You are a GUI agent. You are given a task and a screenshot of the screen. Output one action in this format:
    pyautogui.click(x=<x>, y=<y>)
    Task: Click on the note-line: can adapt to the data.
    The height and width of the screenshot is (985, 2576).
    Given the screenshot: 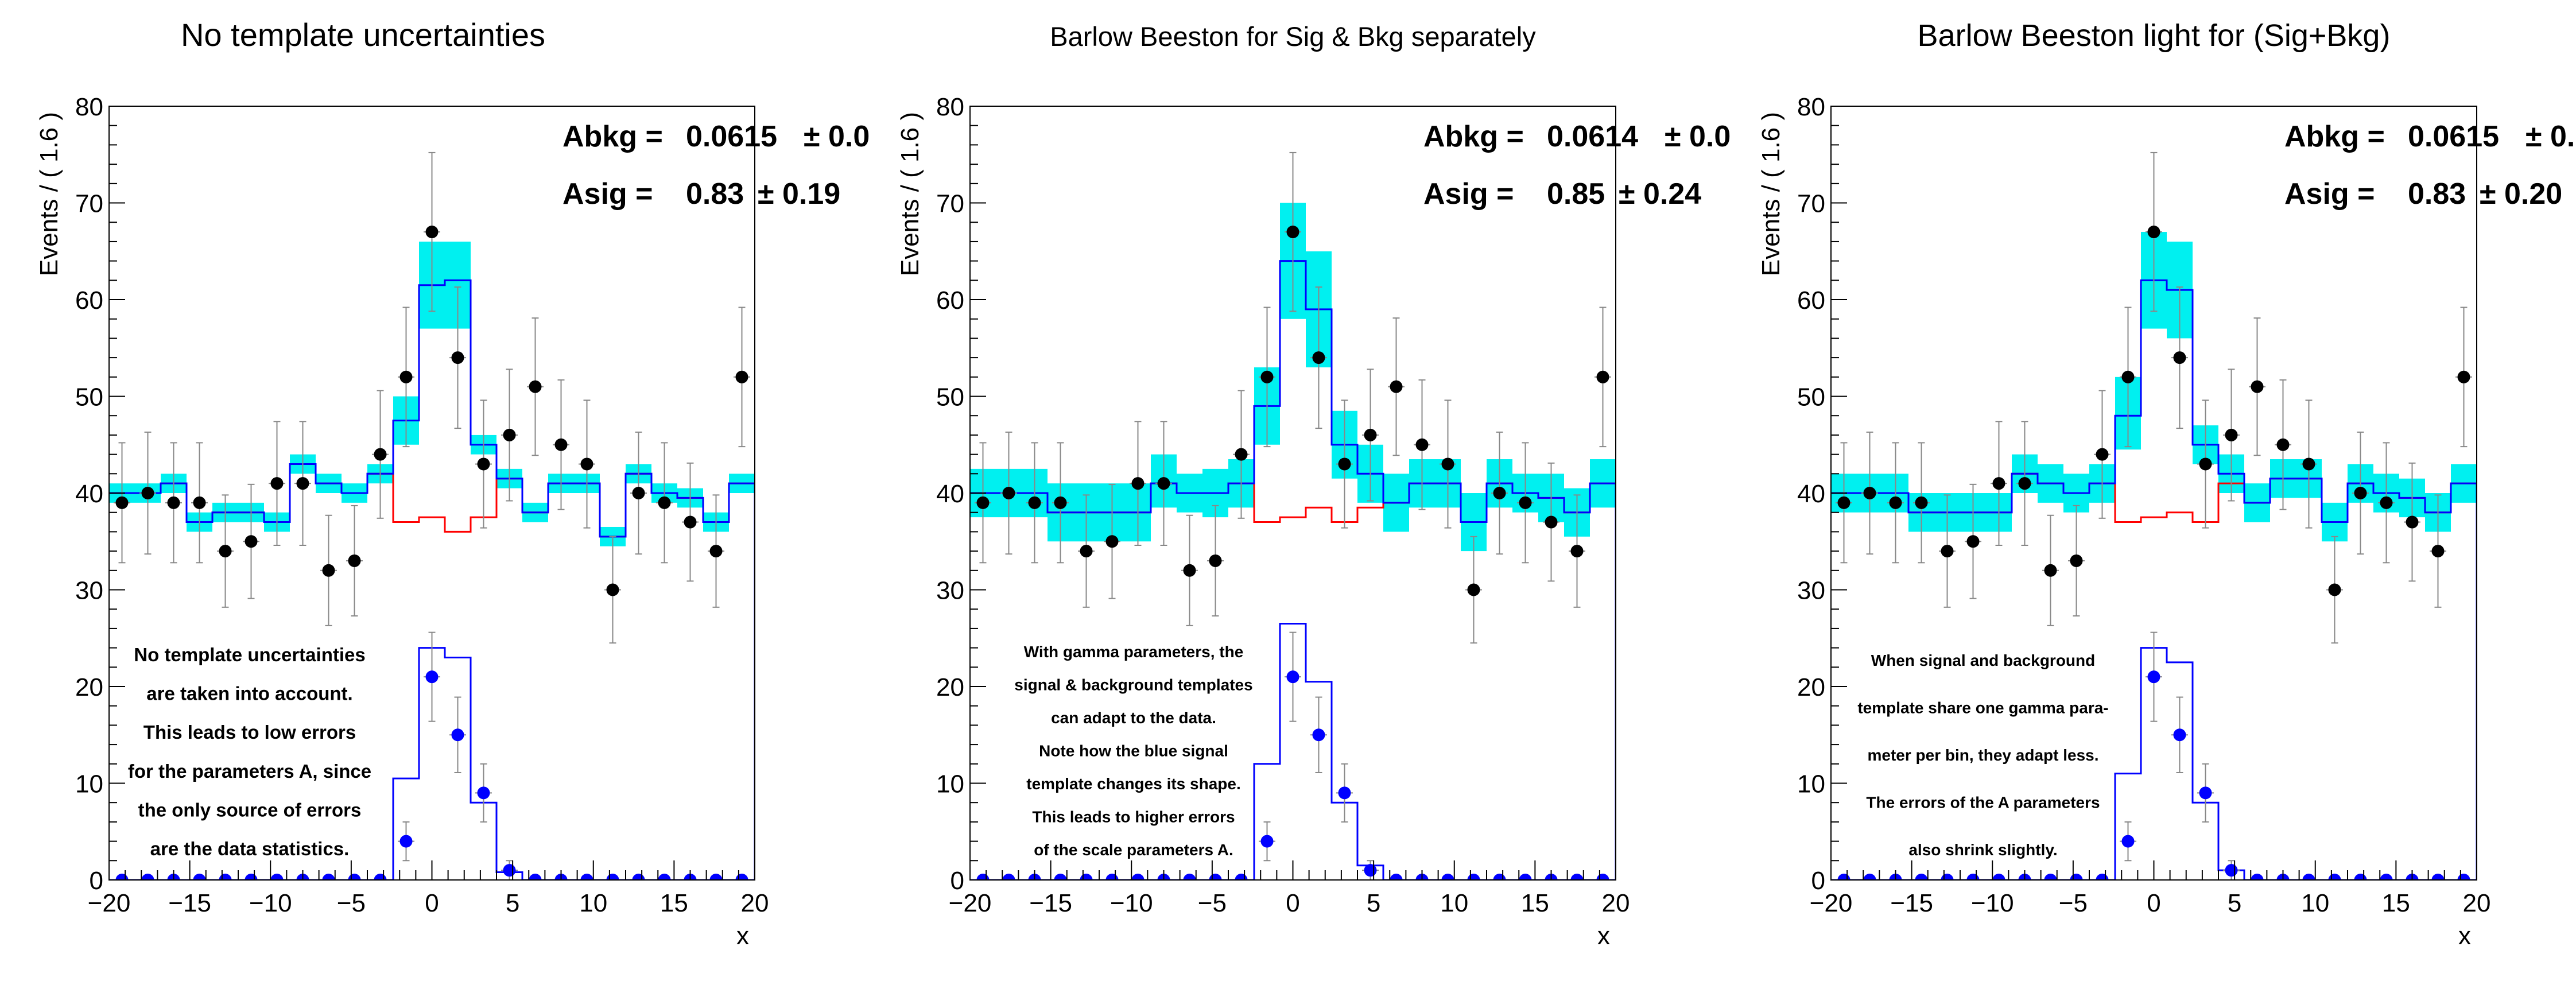 What is the action you would take?
    pyautogui.click(x=1133, y=718)
    